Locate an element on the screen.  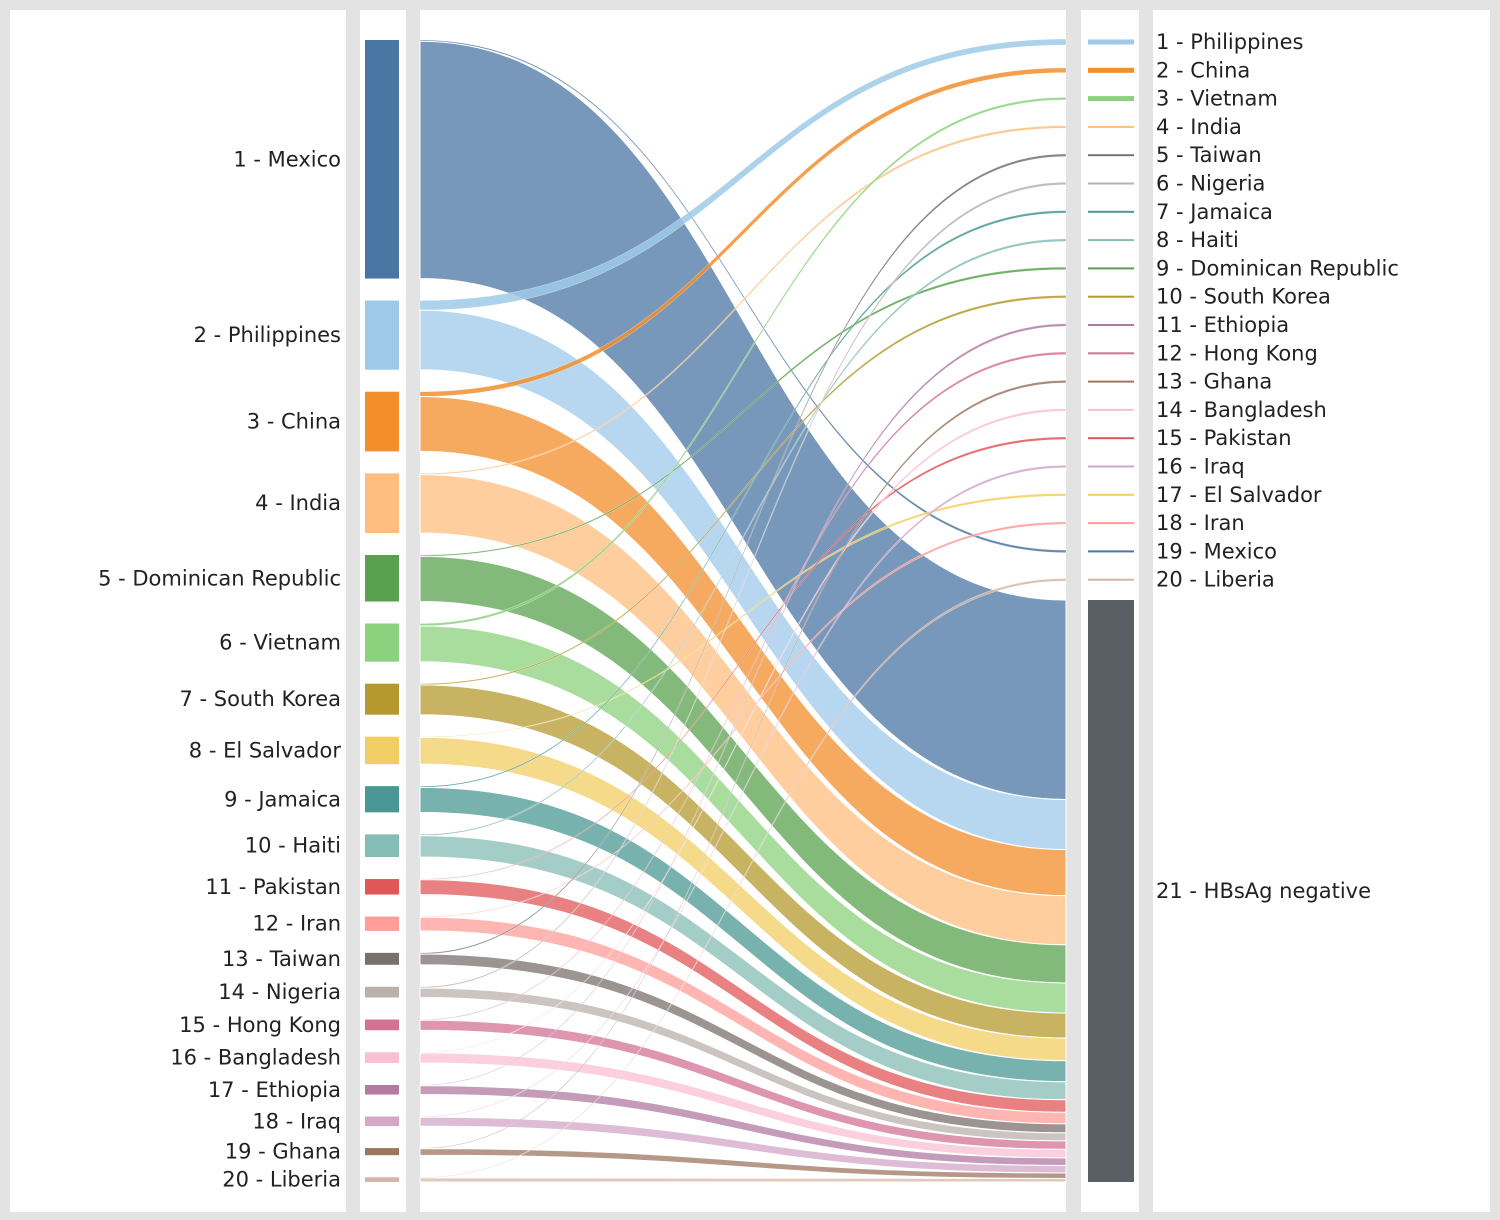
flow-4-india-to-4-india is located at coordinates (743, 300).